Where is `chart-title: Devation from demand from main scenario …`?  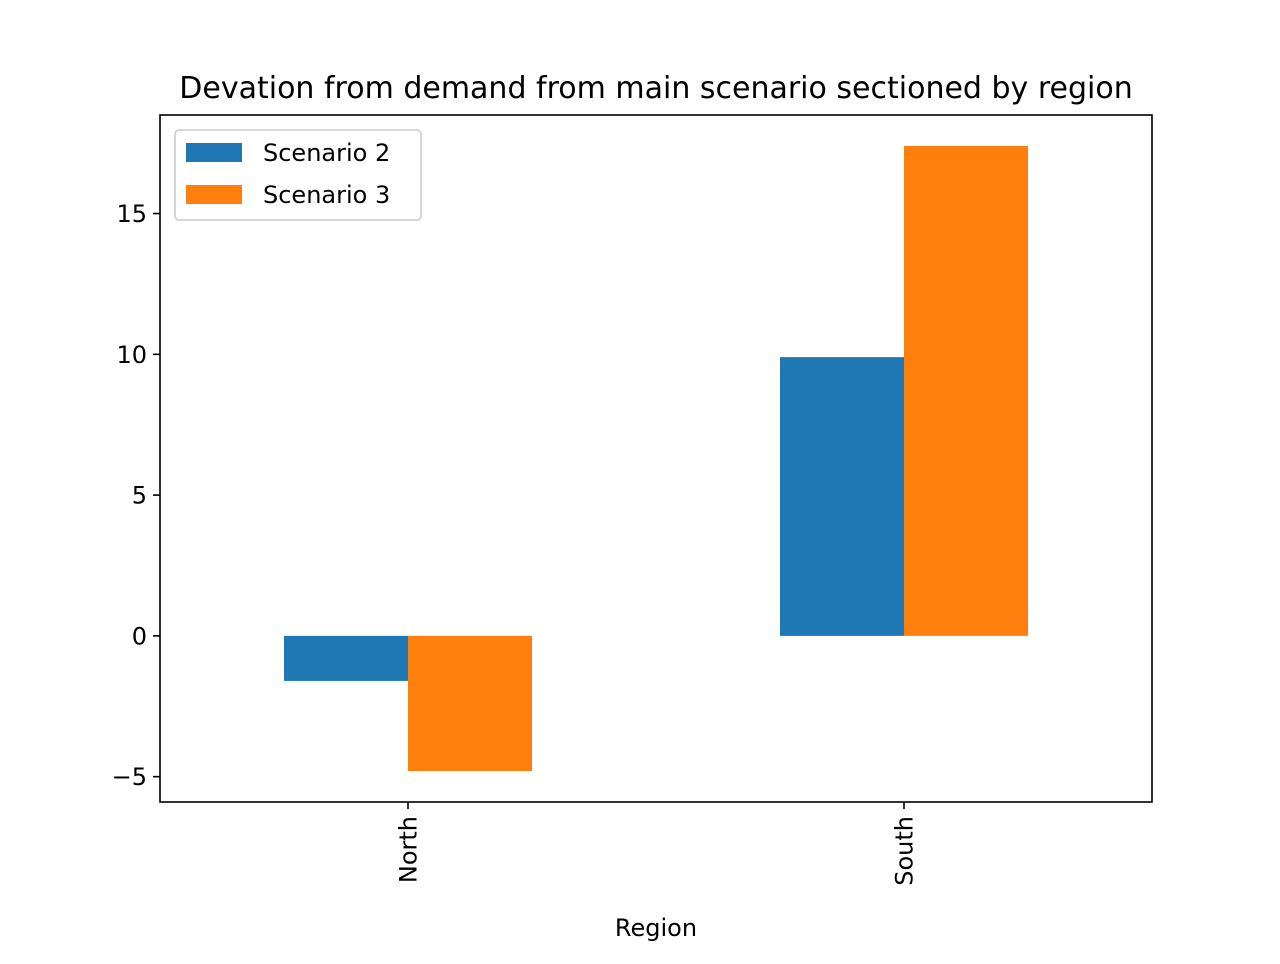 chart-title: Devation from demand from main scenario … is located at coordinates (655, 88).